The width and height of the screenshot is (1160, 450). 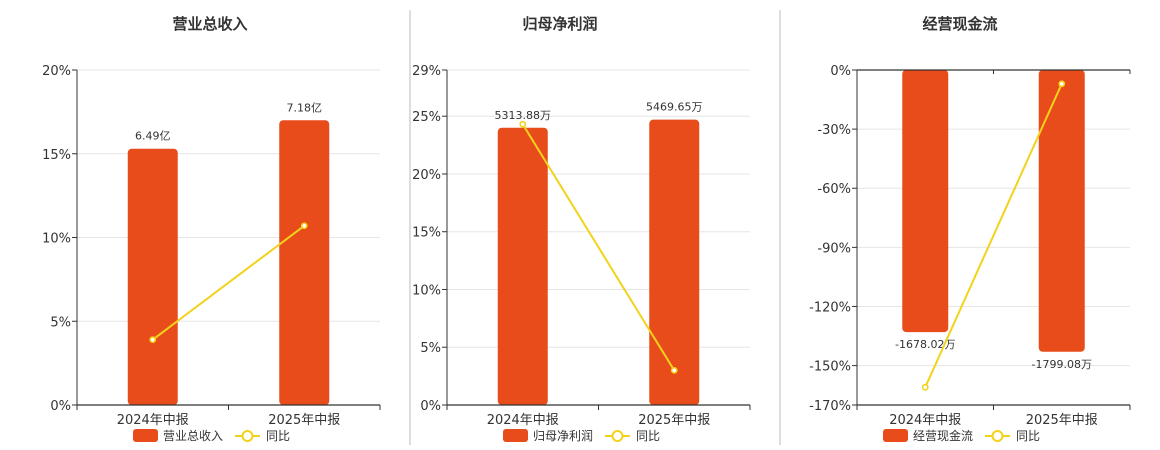 What do you see at coordinates (925, 344) in the screenshot?
I see `bar-data-label: -1678.02万` at bounding box center [925, 344].